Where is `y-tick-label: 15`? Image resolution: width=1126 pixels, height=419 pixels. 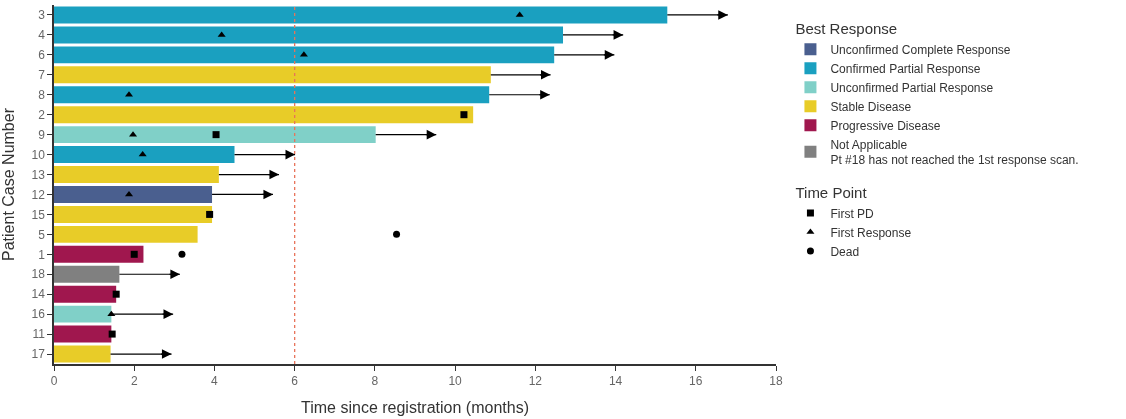 y-tick-label: 15 is located at coordinates (38, 214).